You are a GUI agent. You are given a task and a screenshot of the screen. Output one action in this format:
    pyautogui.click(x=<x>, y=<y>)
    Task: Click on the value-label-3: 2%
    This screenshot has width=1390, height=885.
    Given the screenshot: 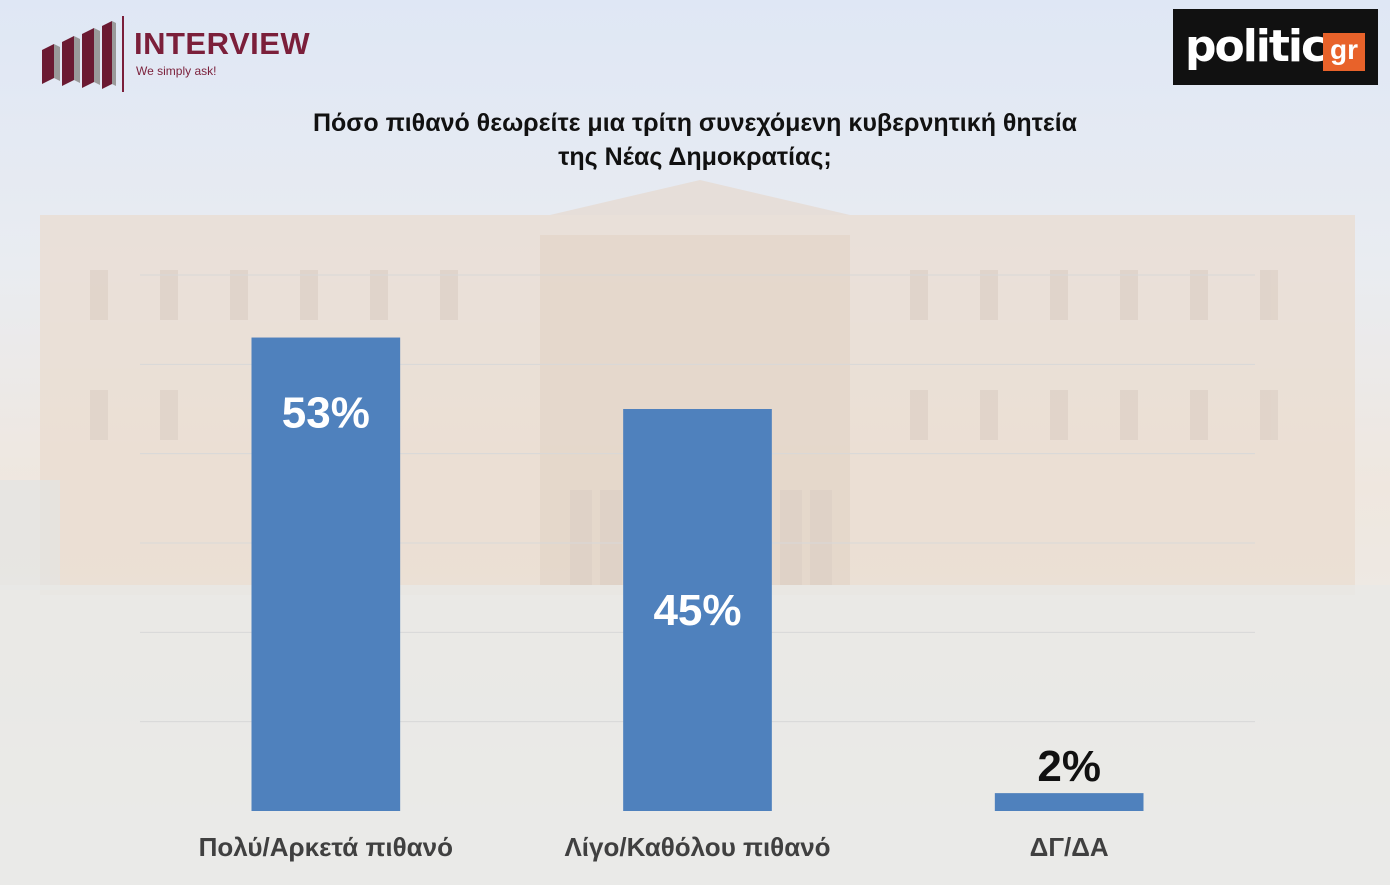 What is the action you would take?
    pyautogui.click(x=1069, y=766)
    